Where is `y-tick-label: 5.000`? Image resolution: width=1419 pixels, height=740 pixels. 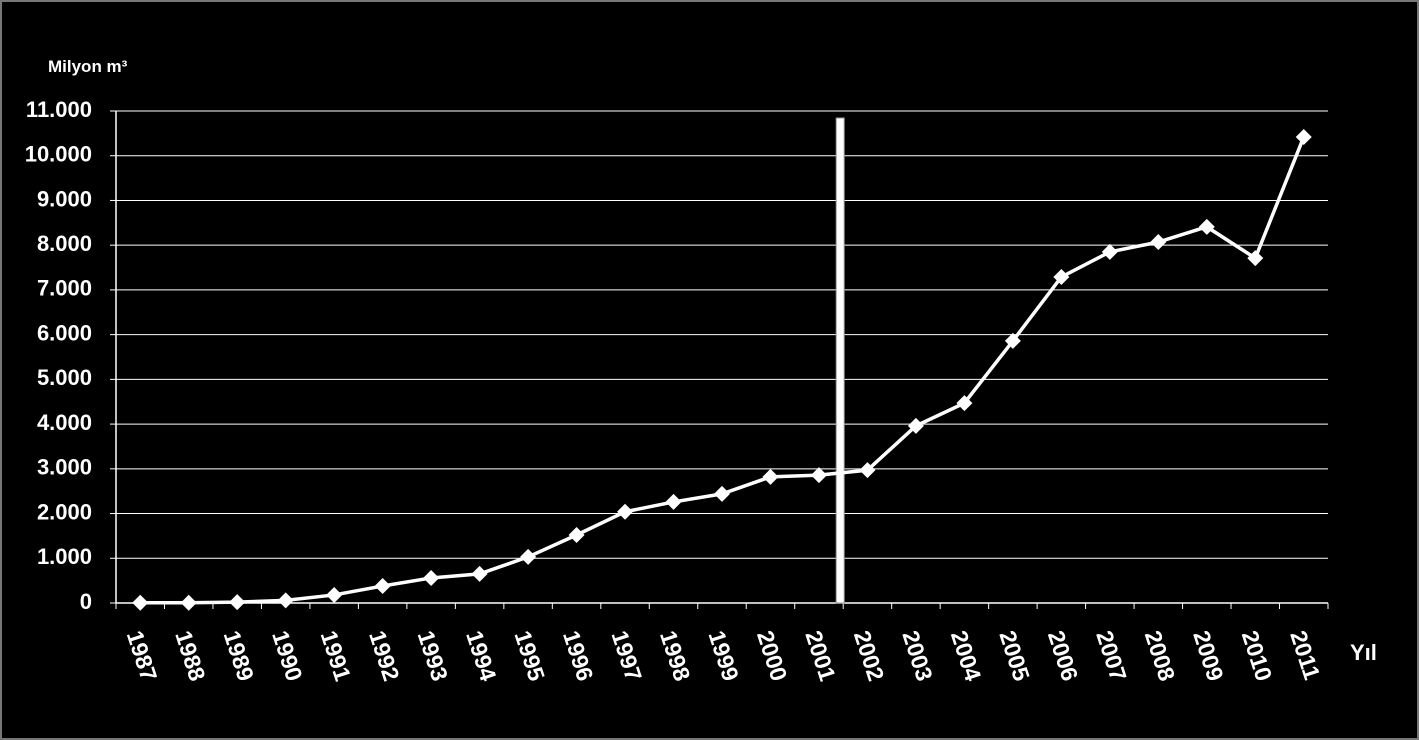 y-tick-label: 5.000 is located at coordinates (64, 377).